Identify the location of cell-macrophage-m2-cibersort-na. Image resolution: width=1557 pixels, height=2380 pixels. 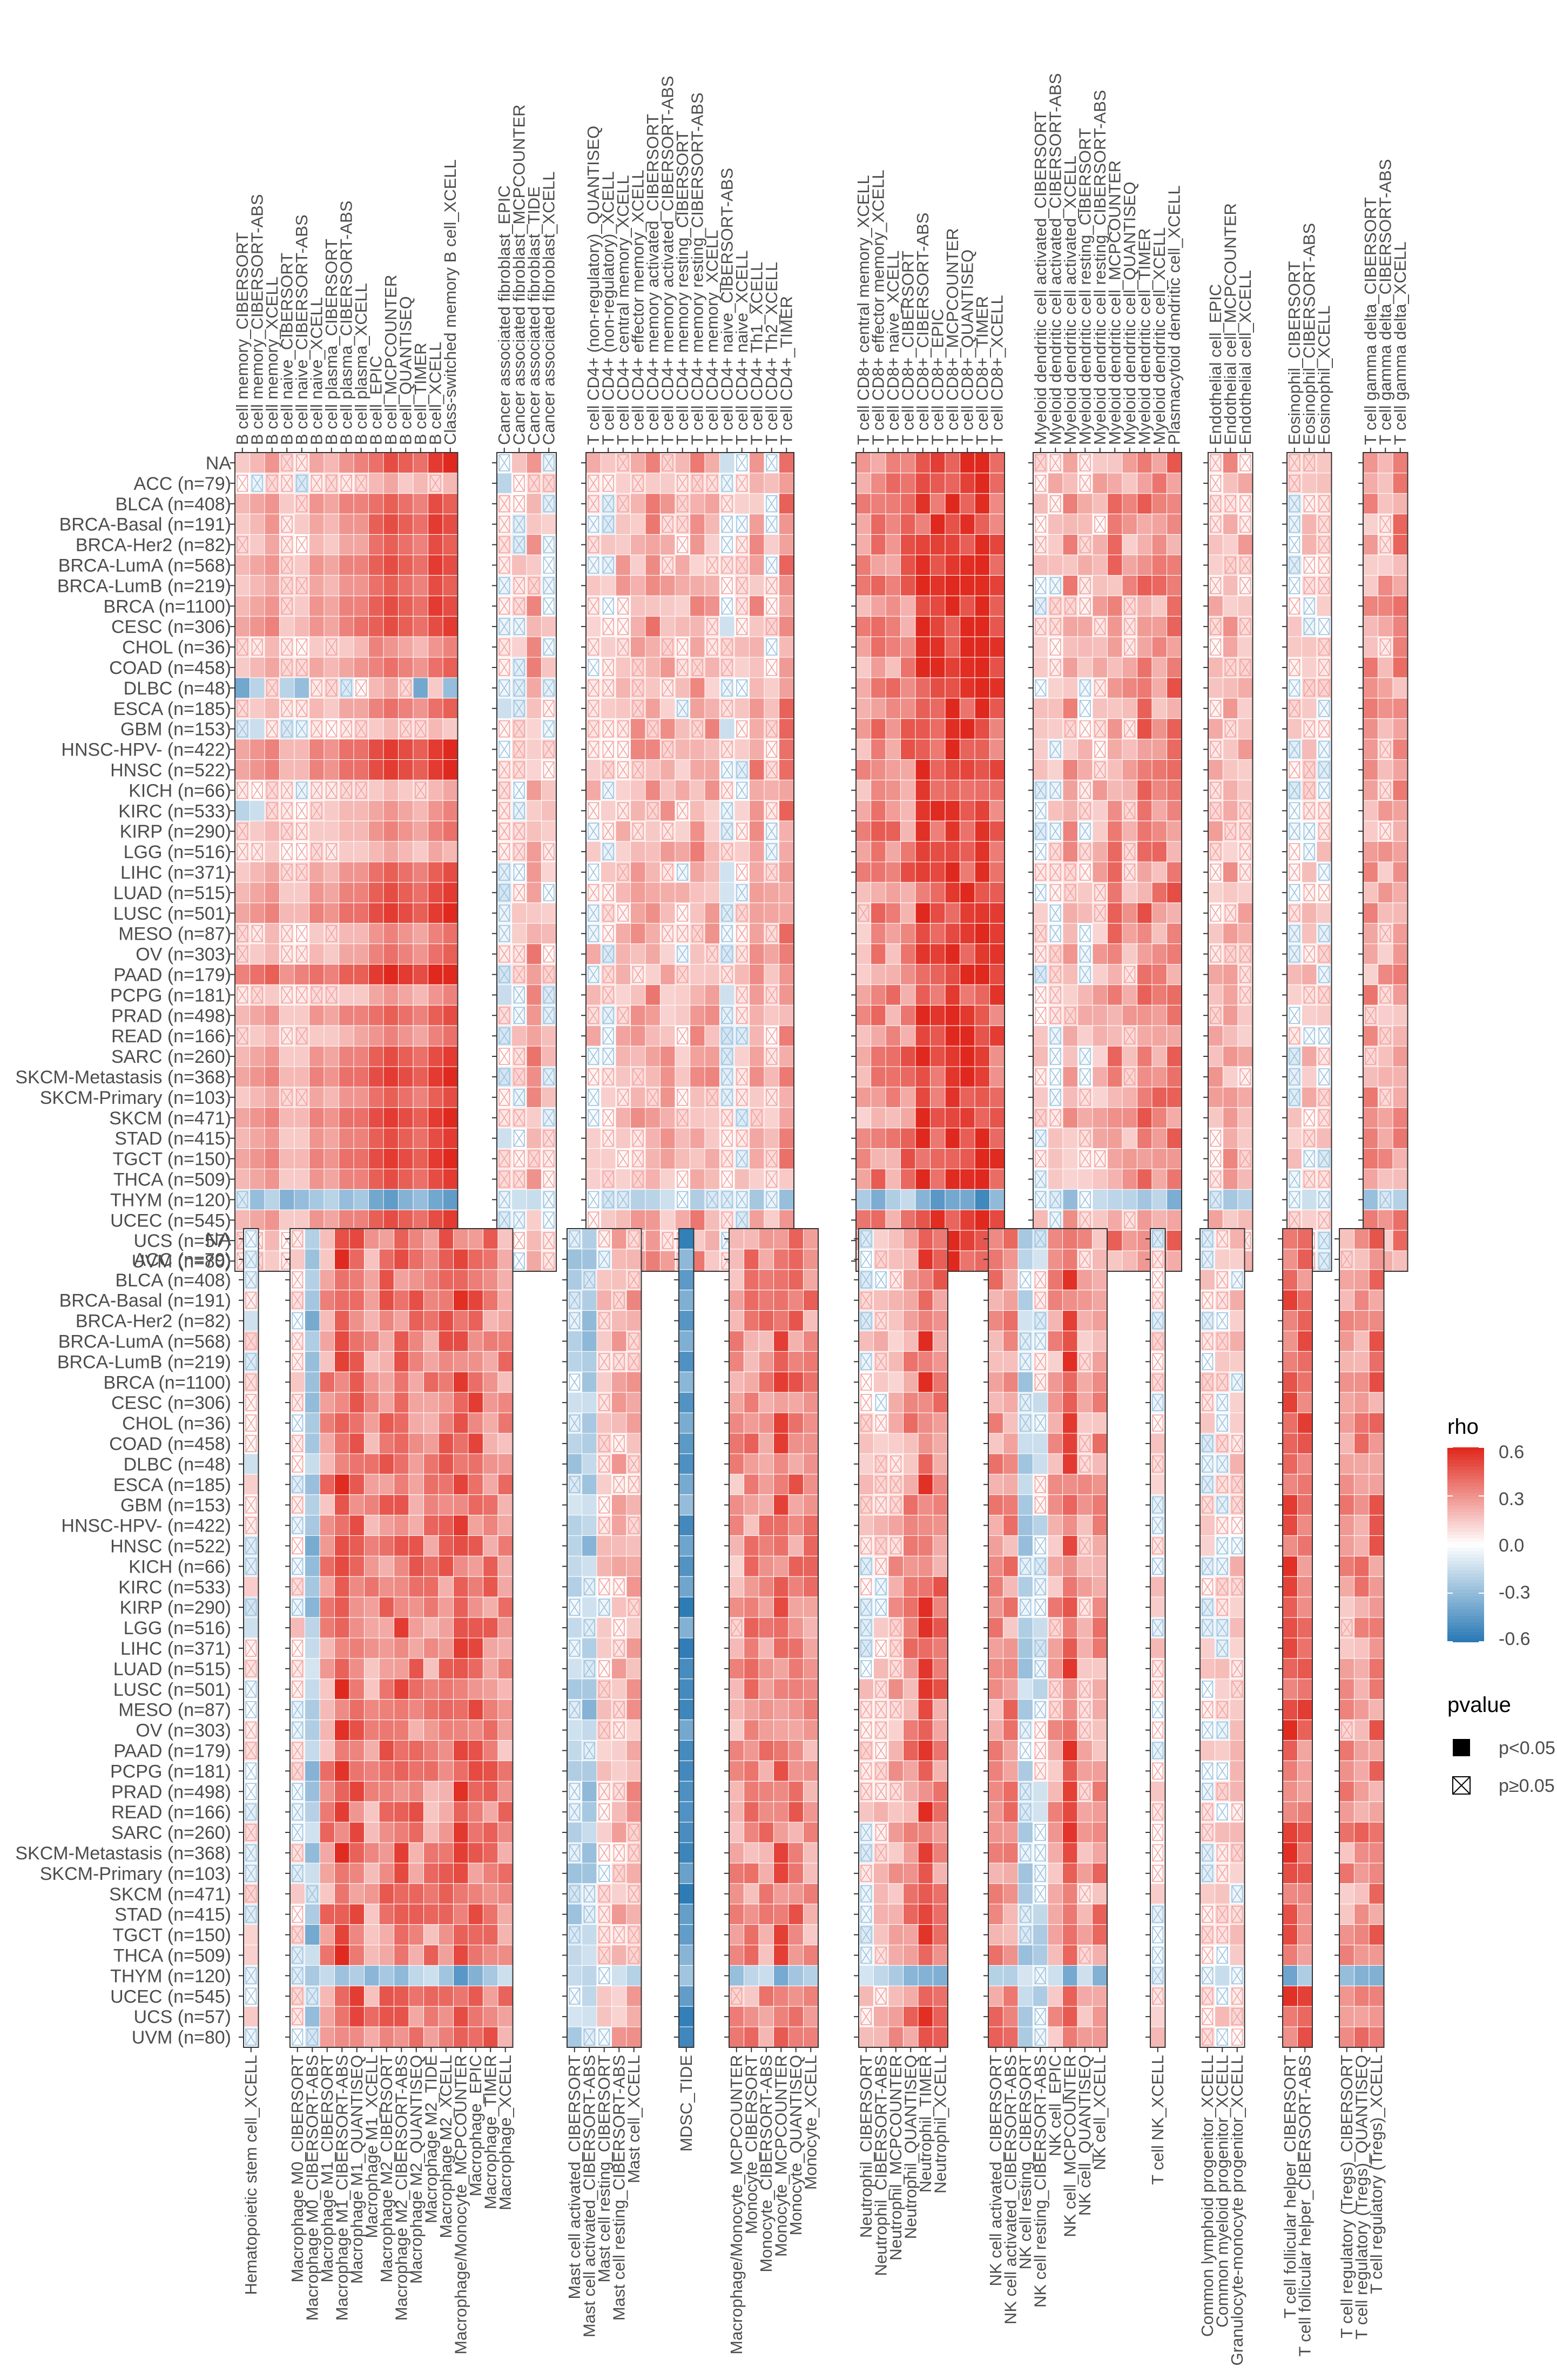
(387, 1239).